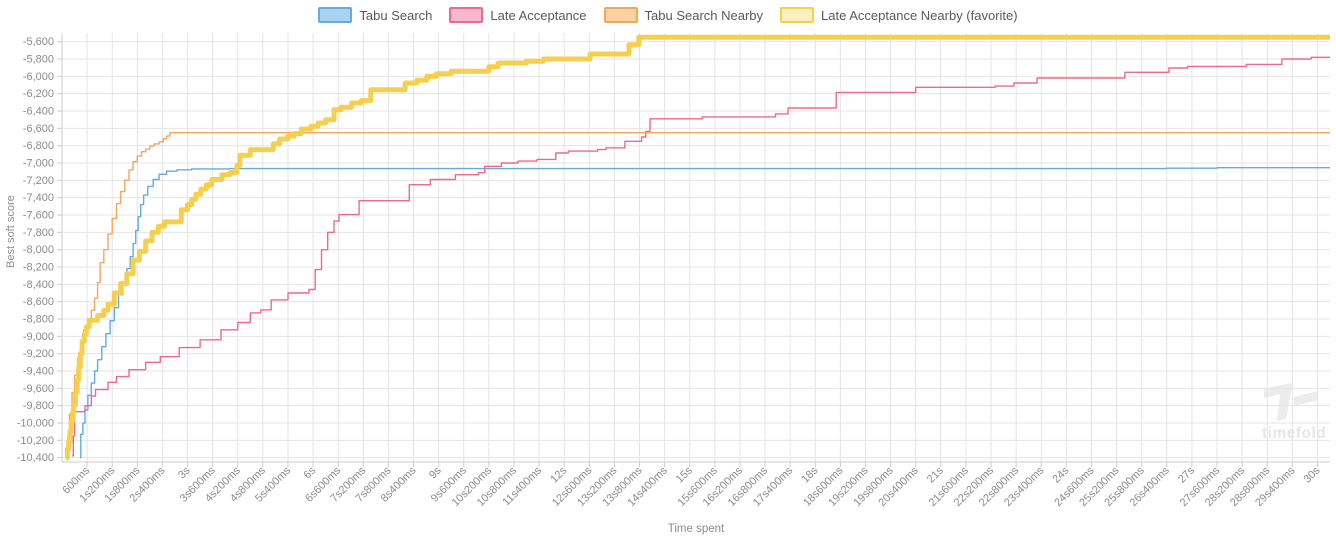  Describe the element at coordinates (38, 94) in the screenshot. I see `y-tick-label: -6,200` at that location.